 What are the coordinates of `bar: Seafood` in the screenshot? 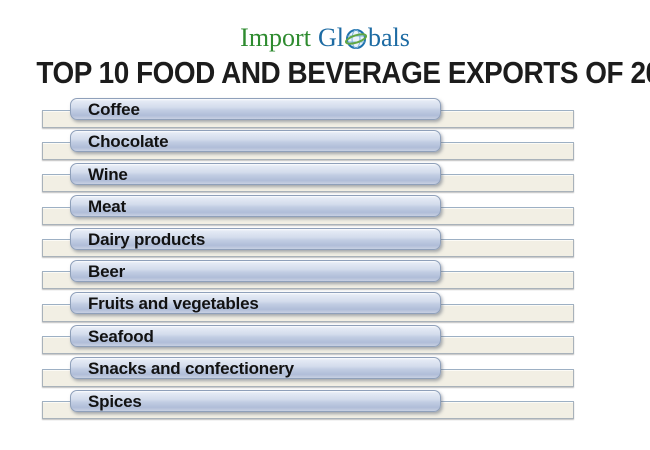 It's located at (255, 335).